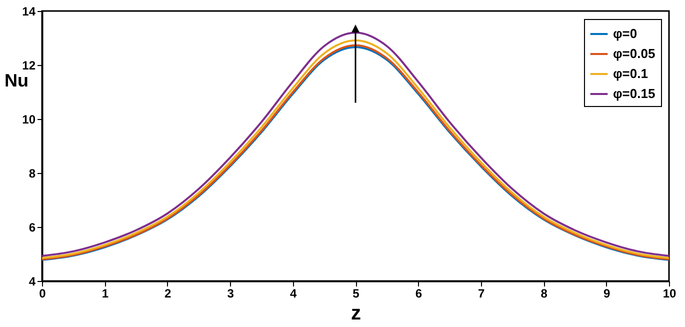  I want to click on x-tick-label: 4, so click(293, 293).